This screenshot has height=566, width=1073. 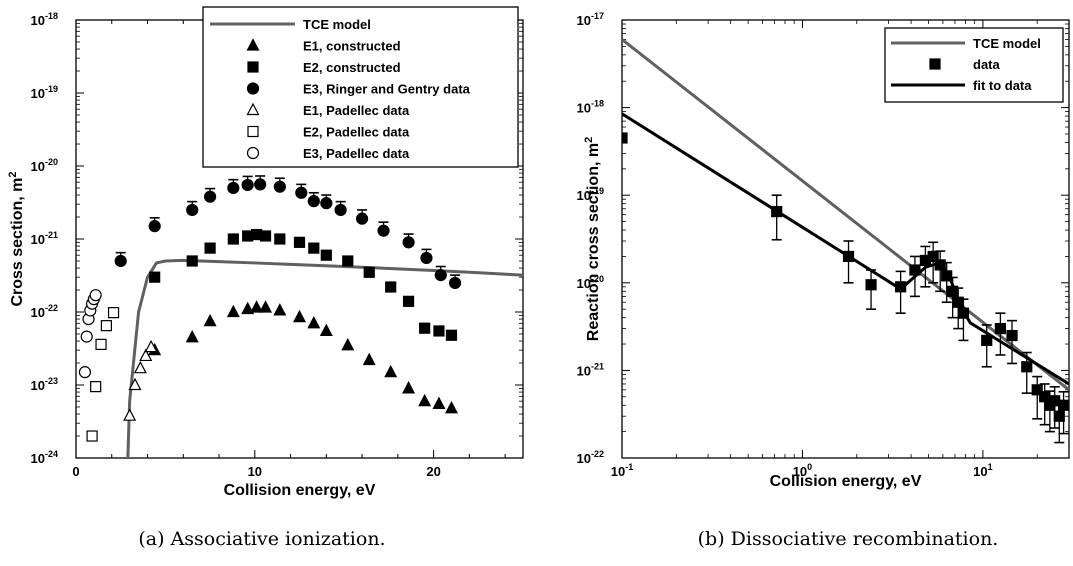 What do you see at coordinates (44, 19) in the screenshot?
I see `y-tick-label: 10-18` at bounding box center [44, 19].